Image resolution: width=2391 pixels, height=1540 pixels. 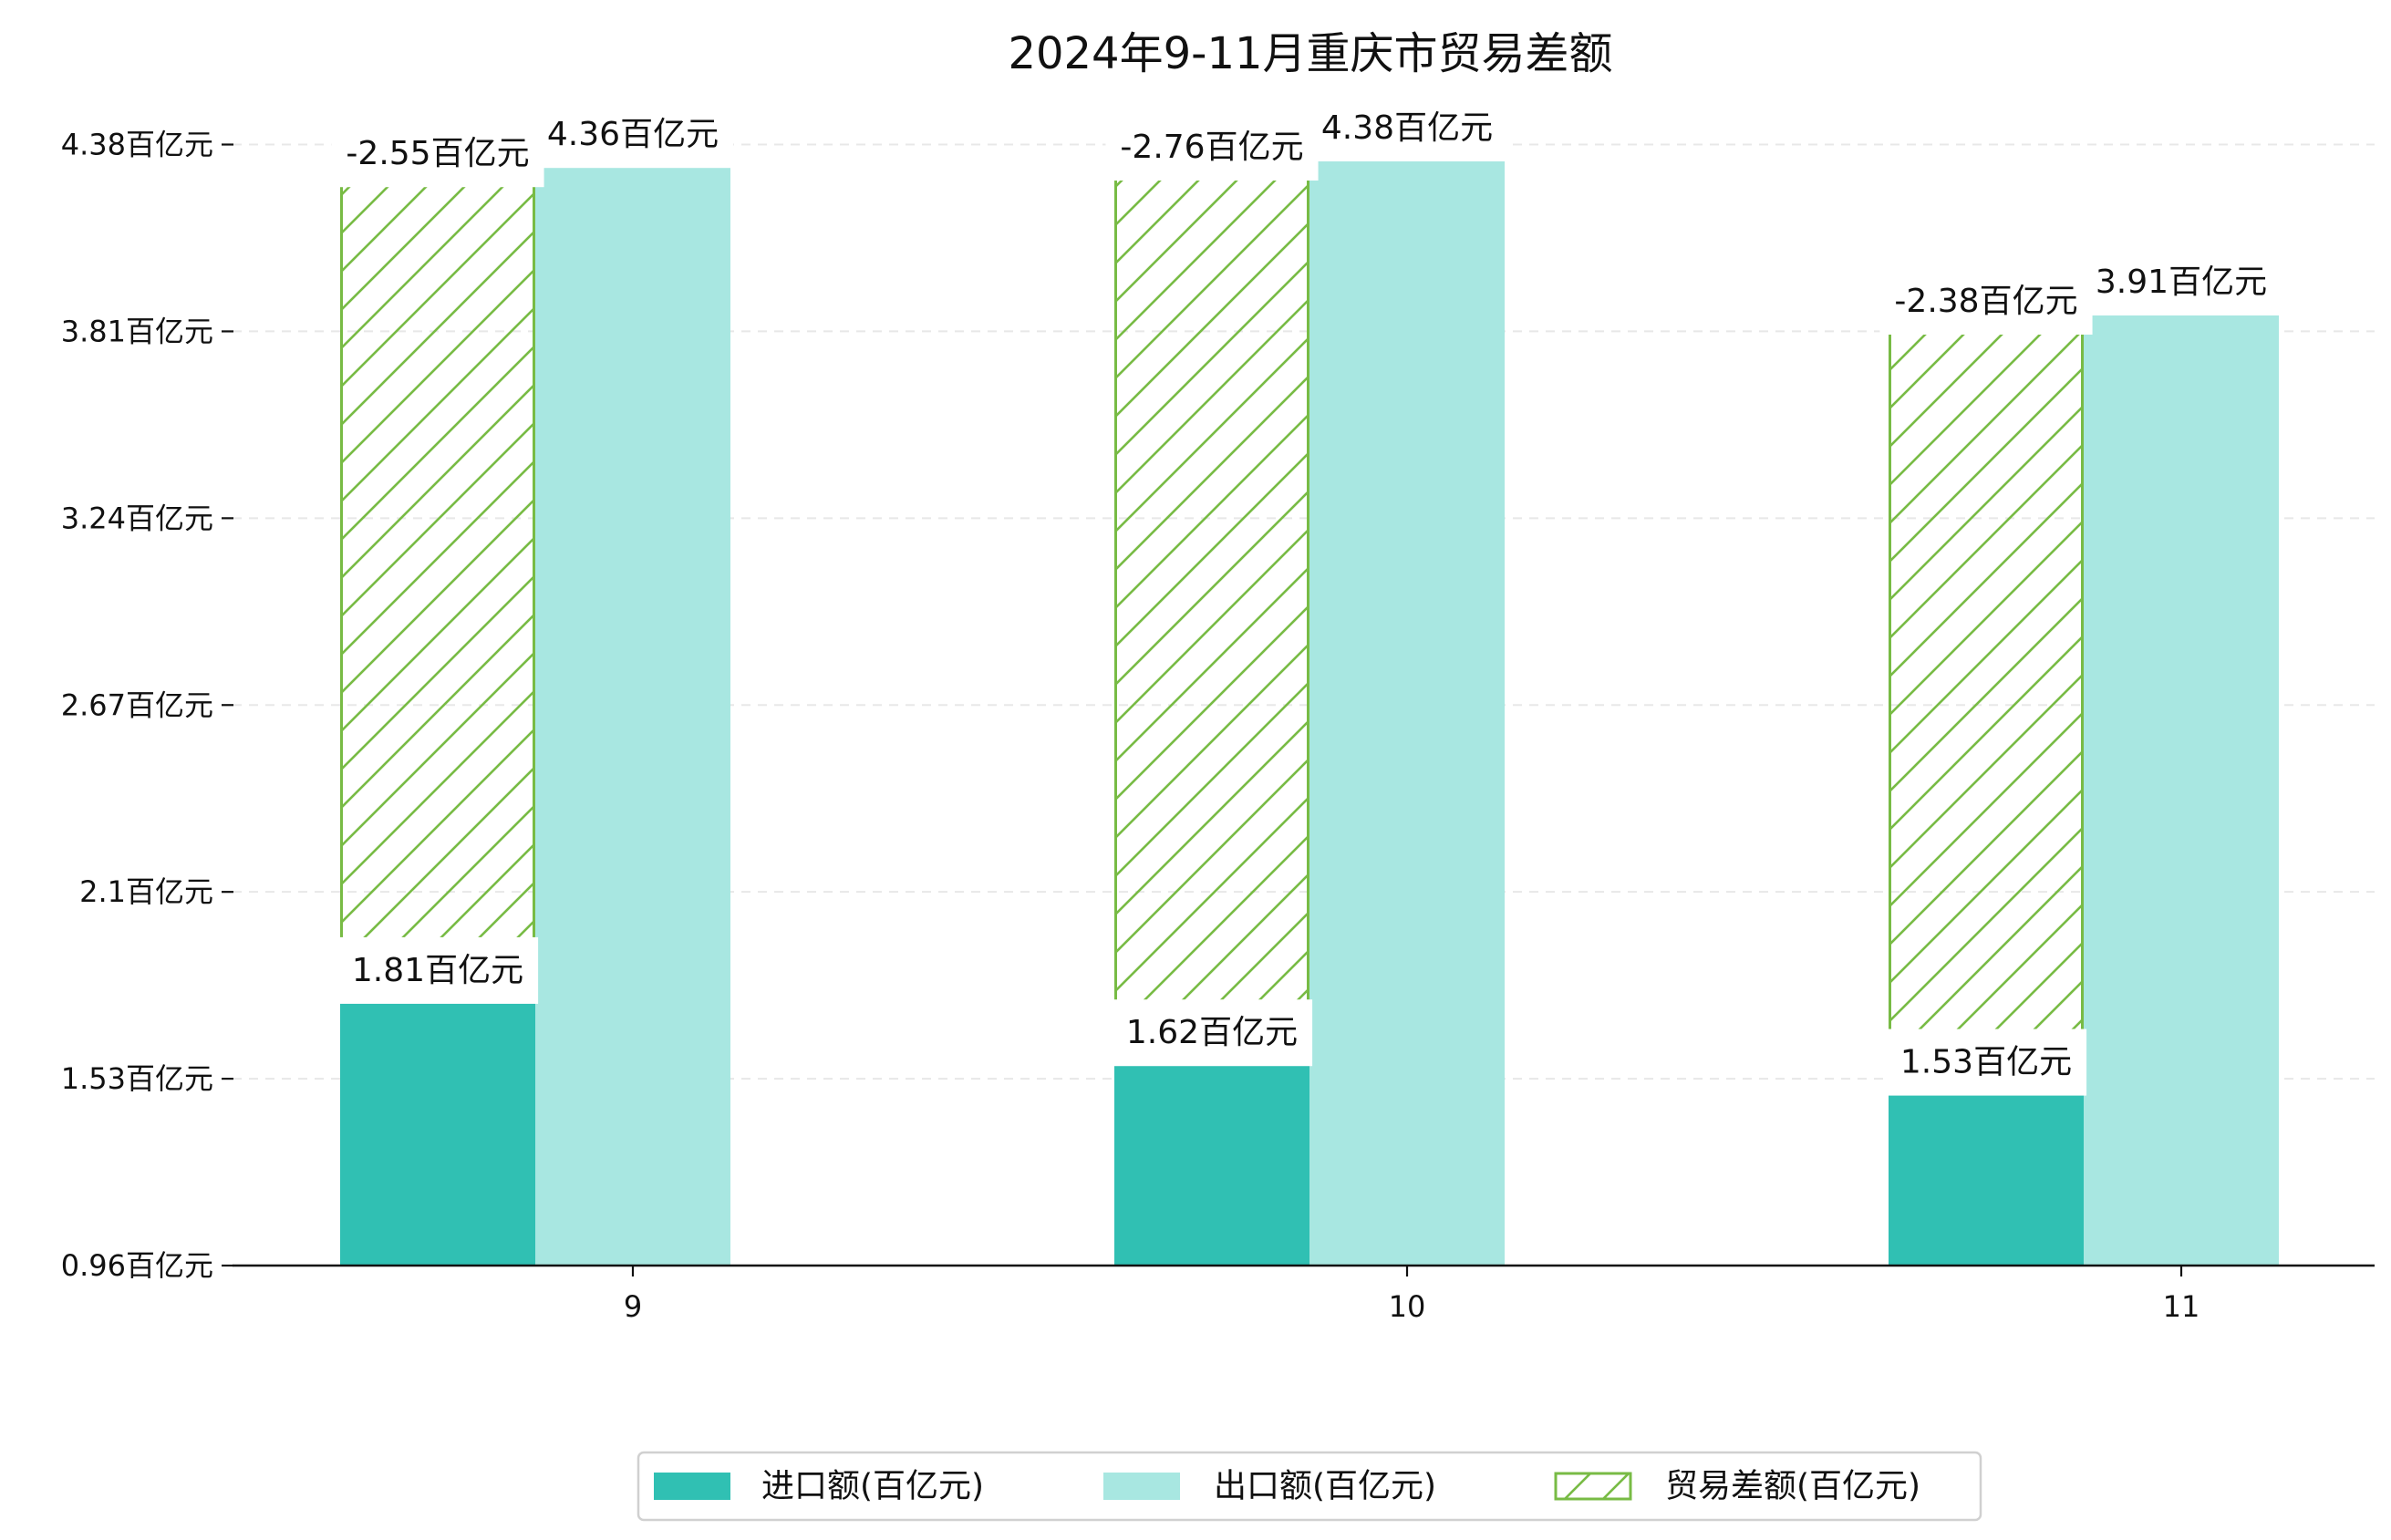 I want to click on legend-frame, so click(x=1310, y=1486).